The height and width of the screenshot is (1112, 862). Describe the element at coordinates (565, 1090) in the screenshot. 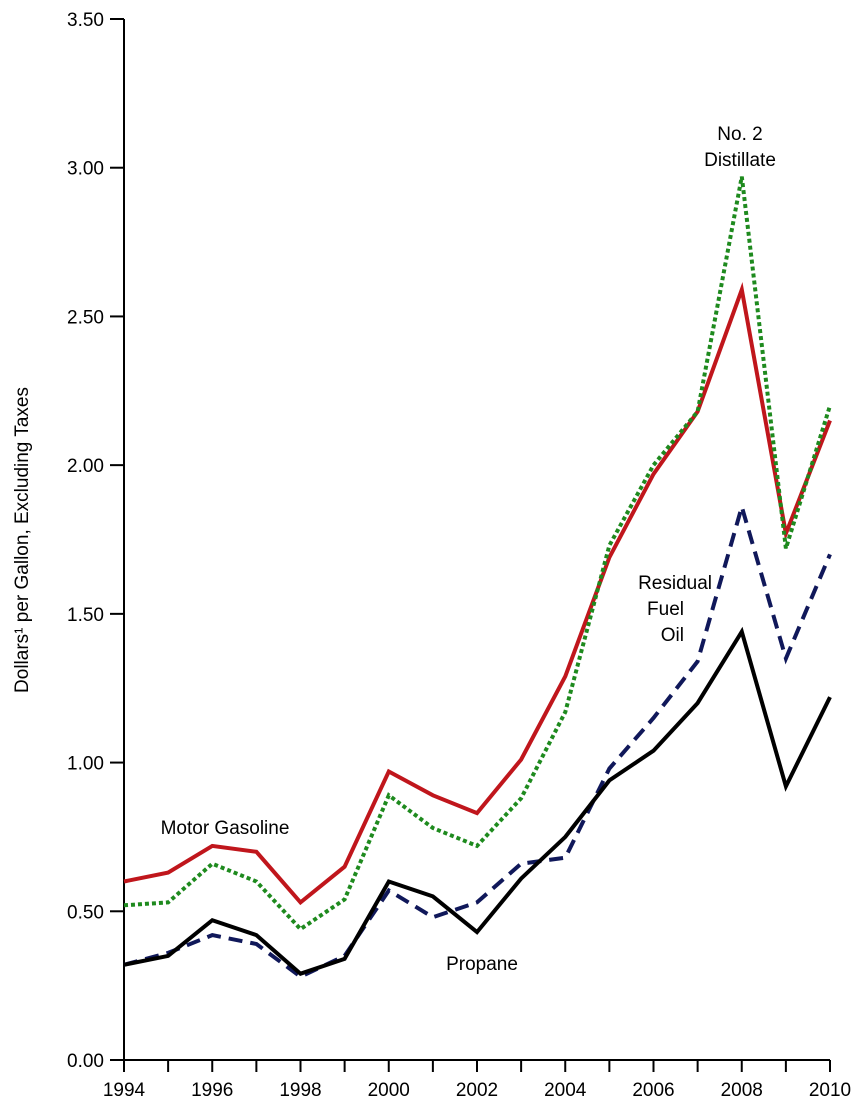

I see `x-tick-label: 2004` at that location.